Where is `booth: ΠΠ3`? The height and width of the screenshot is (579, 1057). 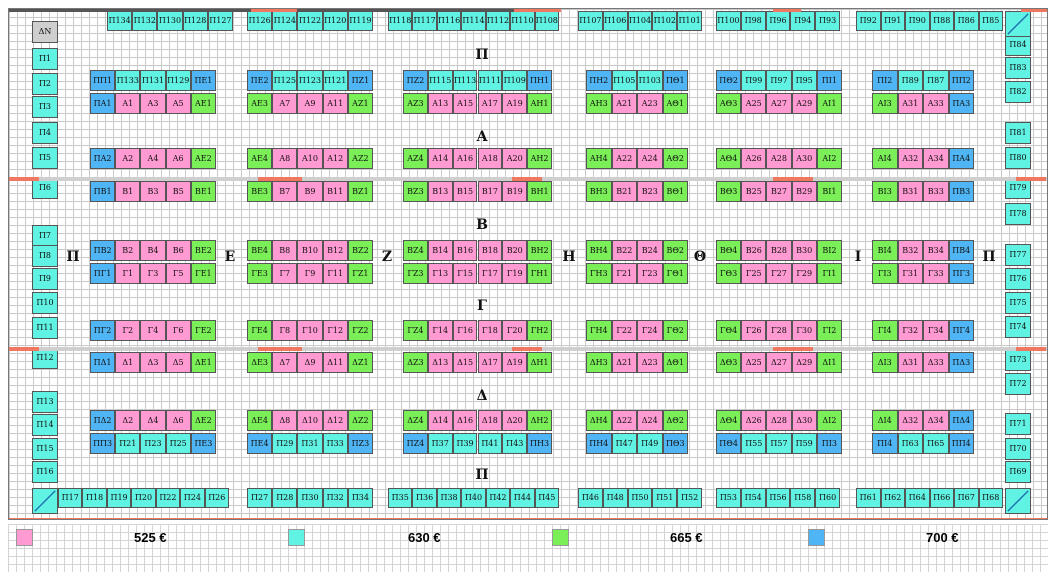 booth: ΠΠ3 is located at coordinates (103, 443).